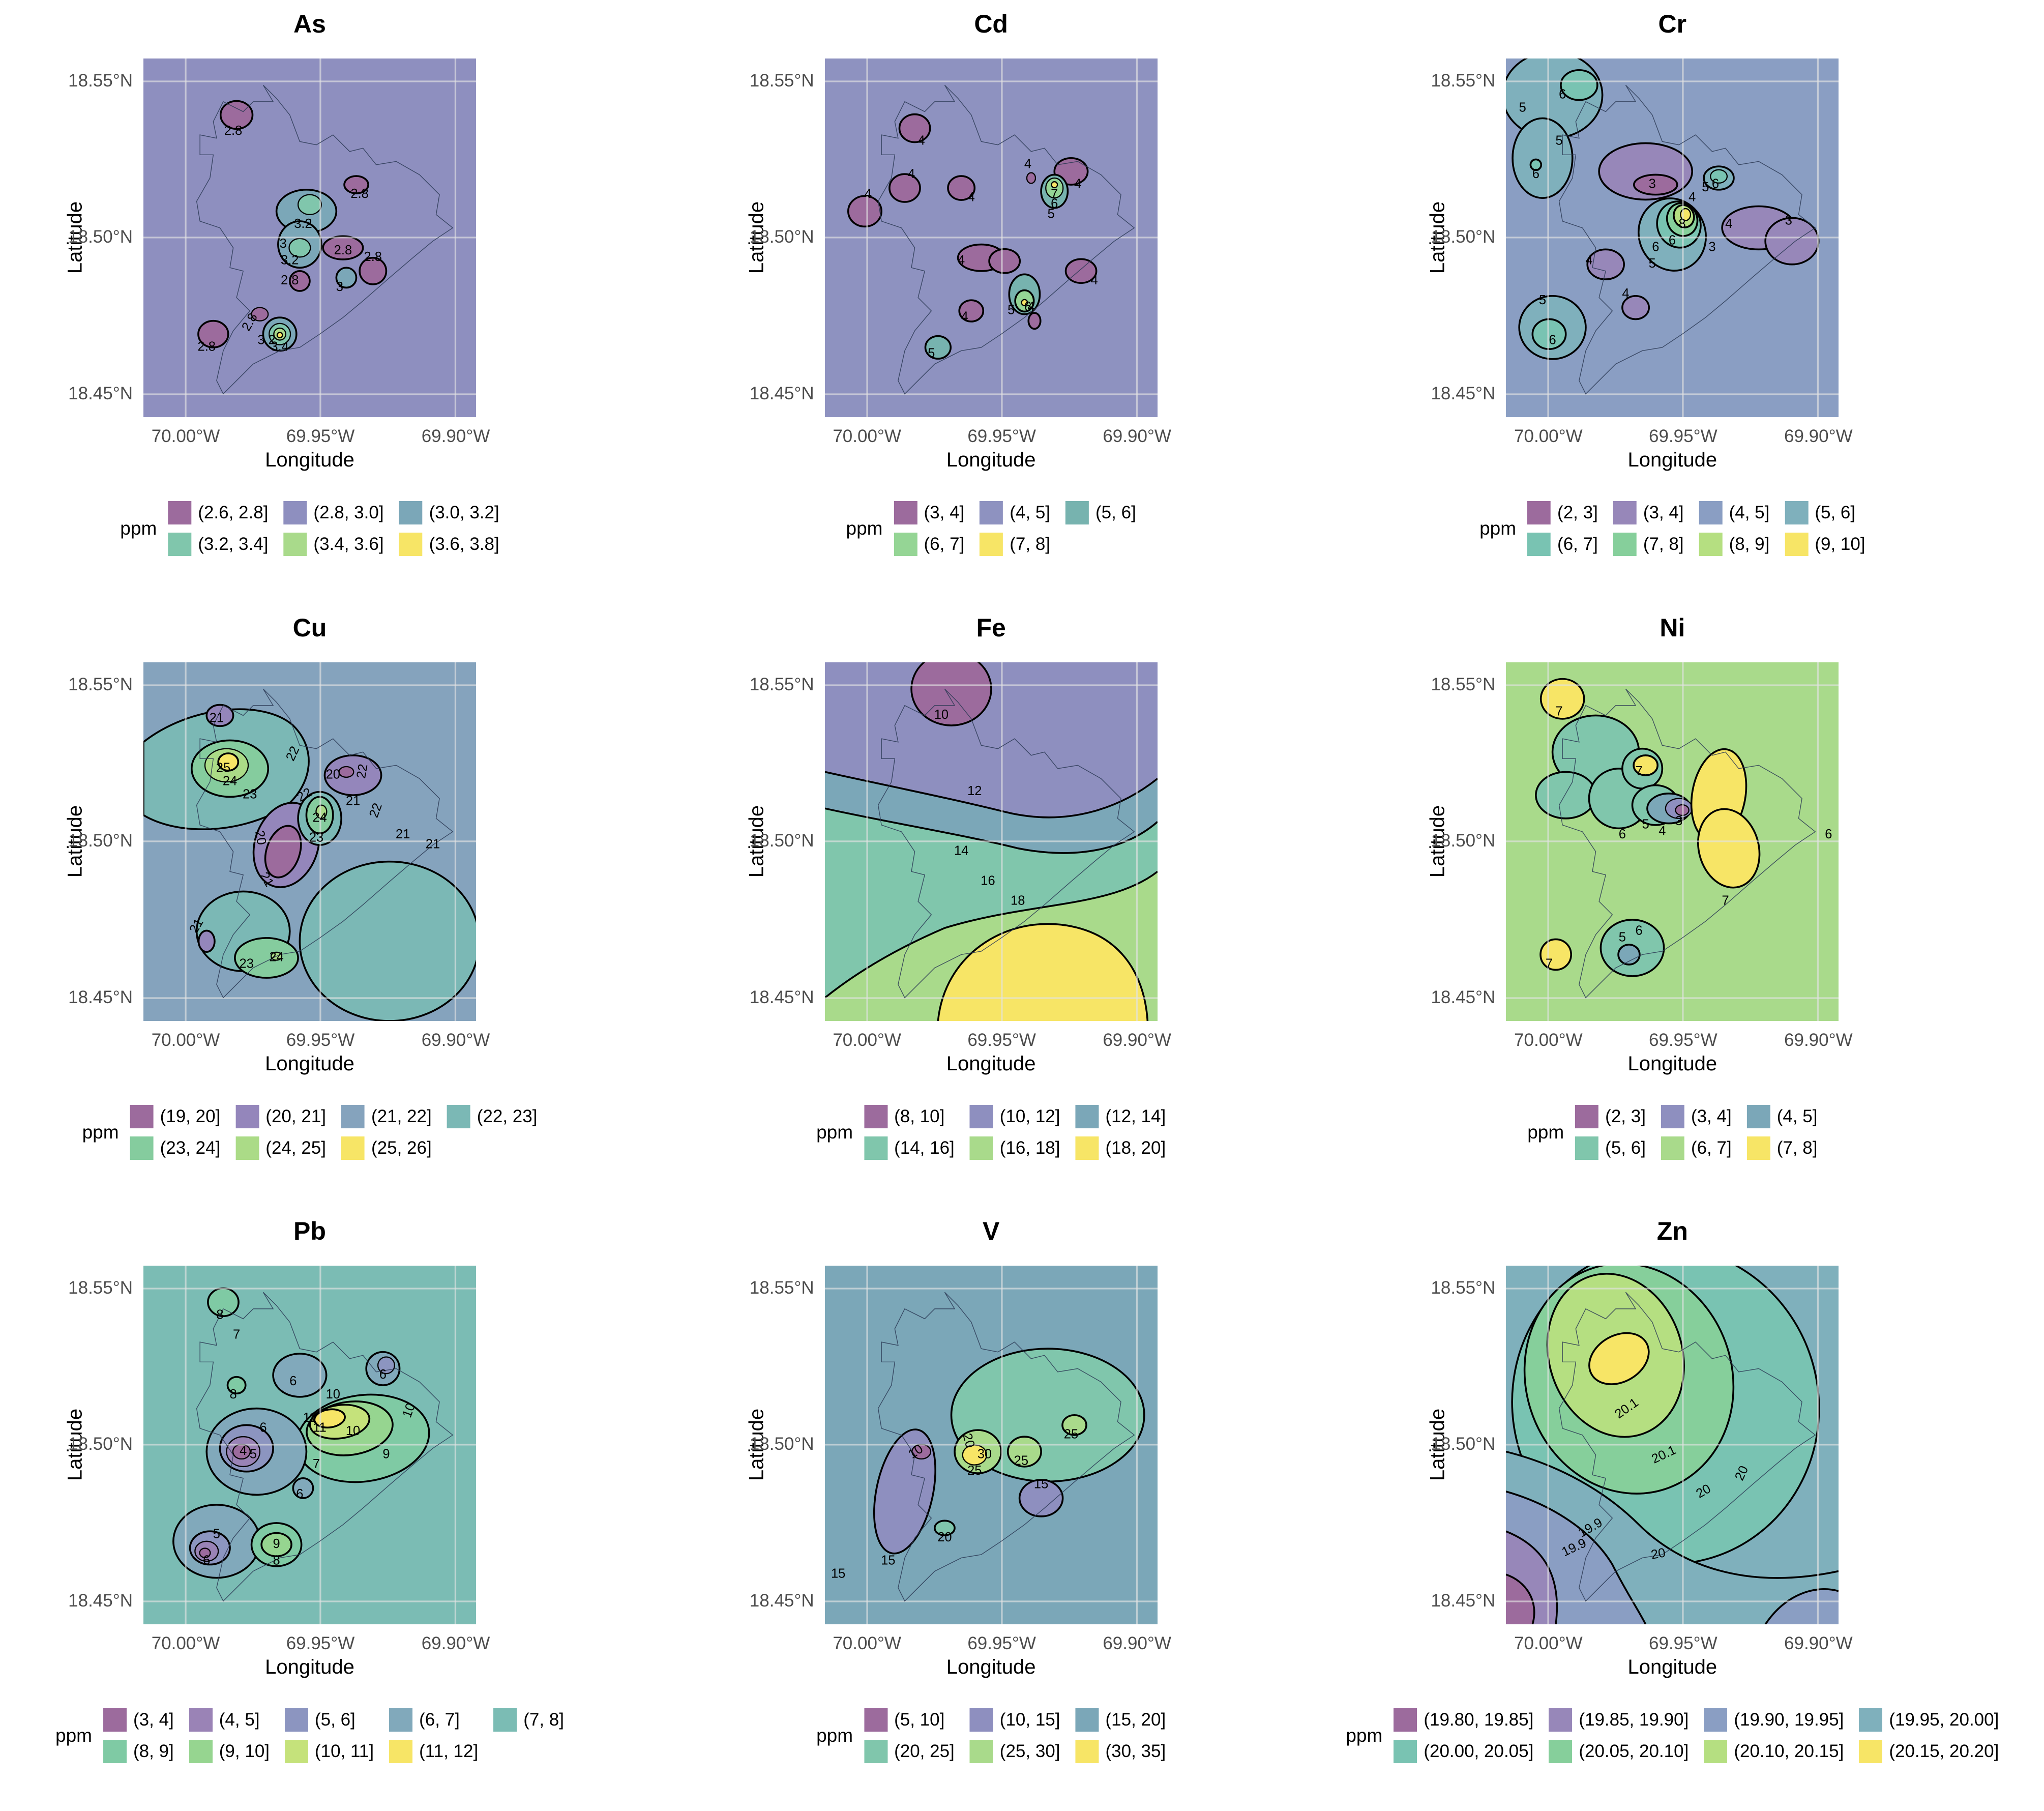 The image size is (2044, 1811). What do you see at coordinates (402, 1147) in the screenshot?
I see `legend-bin-label: (25, 26]` at bounding box center [402, 1147].